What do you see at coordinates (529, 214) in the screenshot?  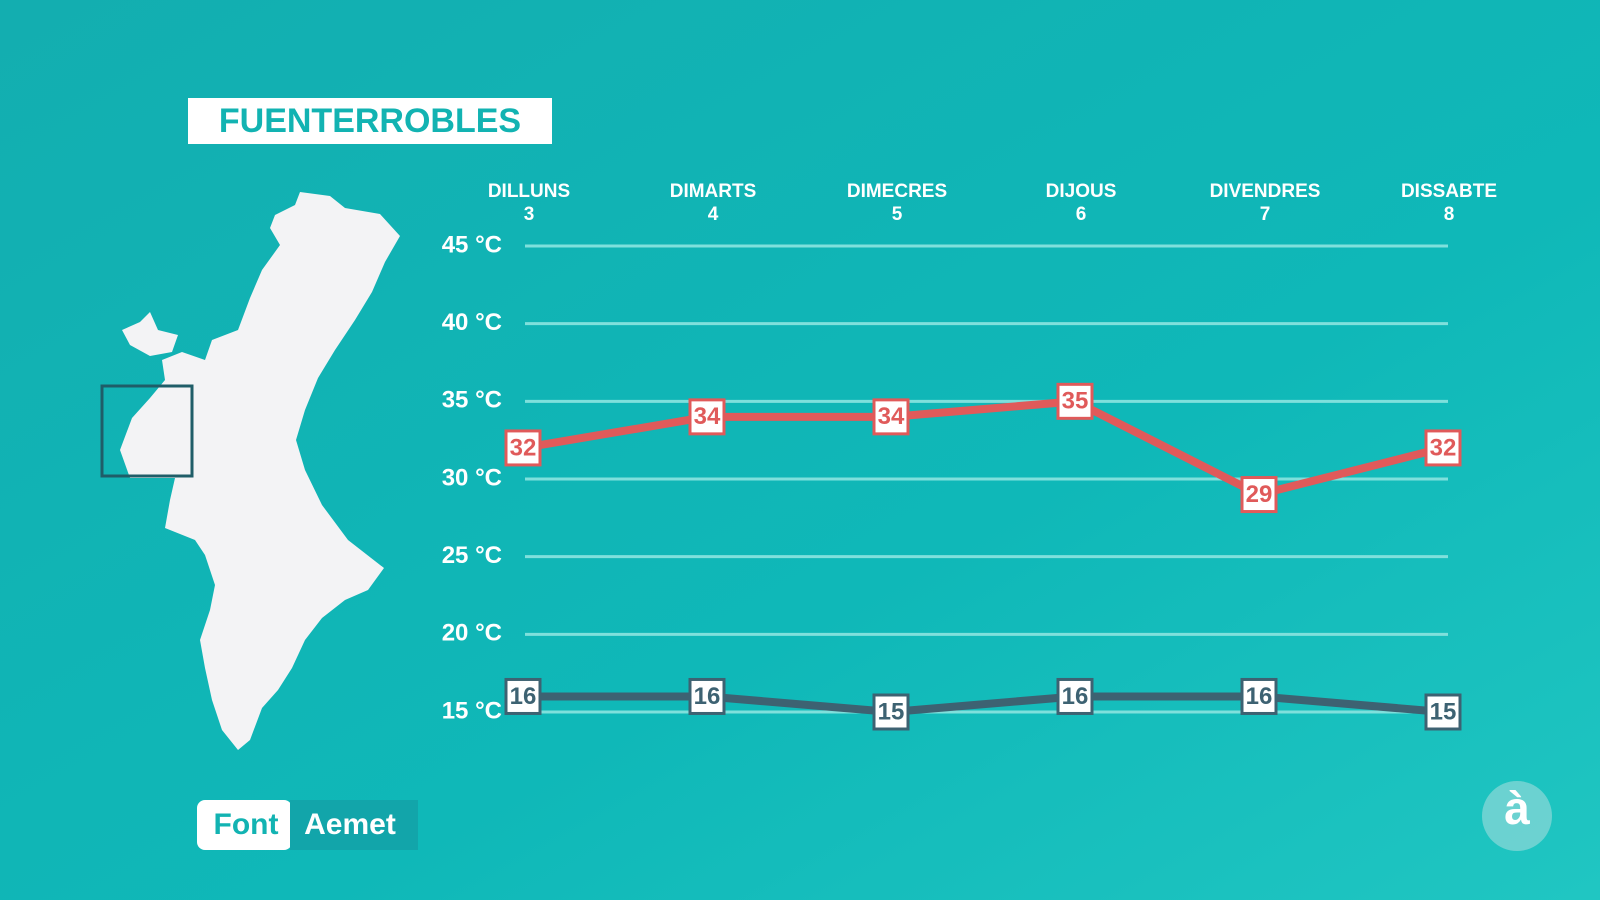 I see `x-tick-date: 3` at bounding box center [529, 214].